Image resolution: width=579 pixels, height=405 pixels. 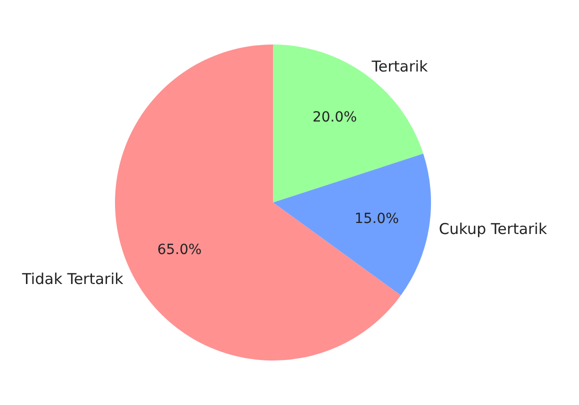 What do you see at coordinates (179, 250) in the screenshot?
I see `data-label: 65.0%` at bounding box center [179, 250].